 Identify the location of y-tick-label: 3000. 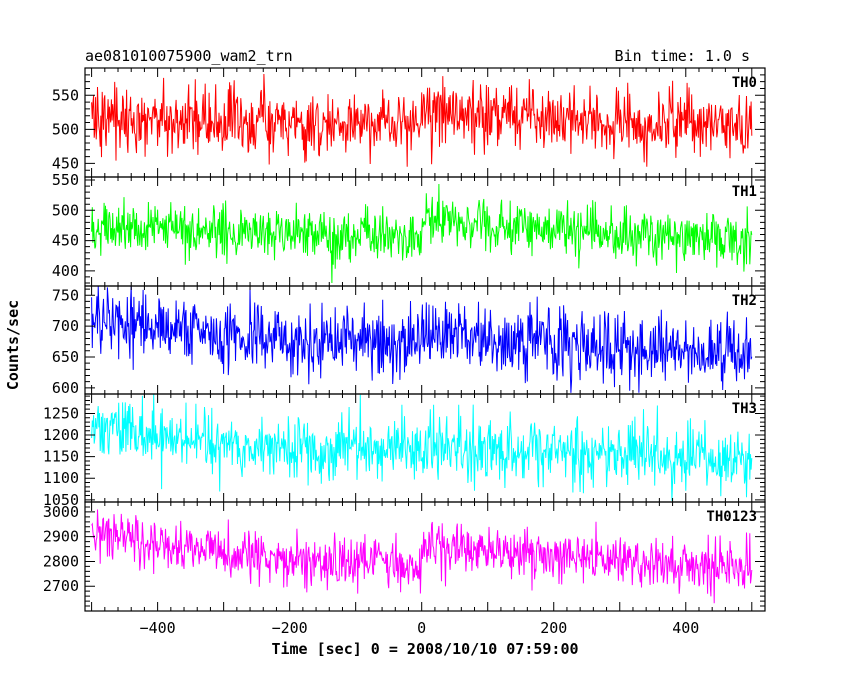
(61, 512).